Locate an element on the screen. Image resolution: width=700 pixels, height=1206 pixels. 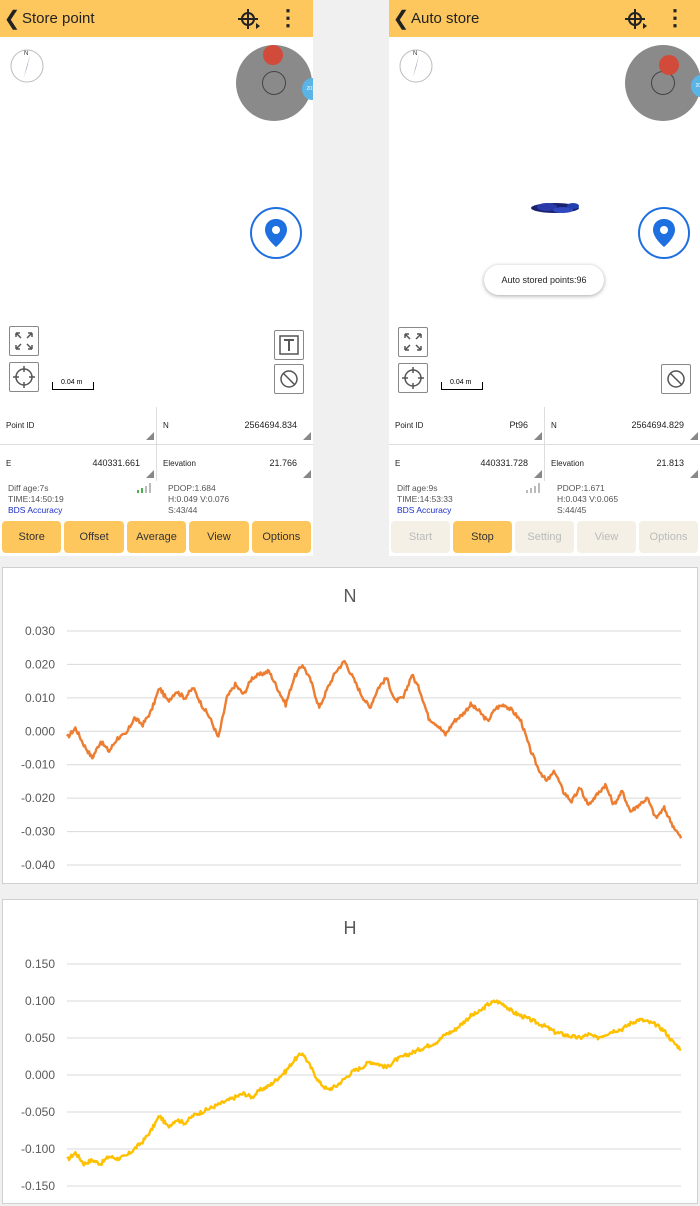
stop-button: Stop is located at coordinates (482, 537).